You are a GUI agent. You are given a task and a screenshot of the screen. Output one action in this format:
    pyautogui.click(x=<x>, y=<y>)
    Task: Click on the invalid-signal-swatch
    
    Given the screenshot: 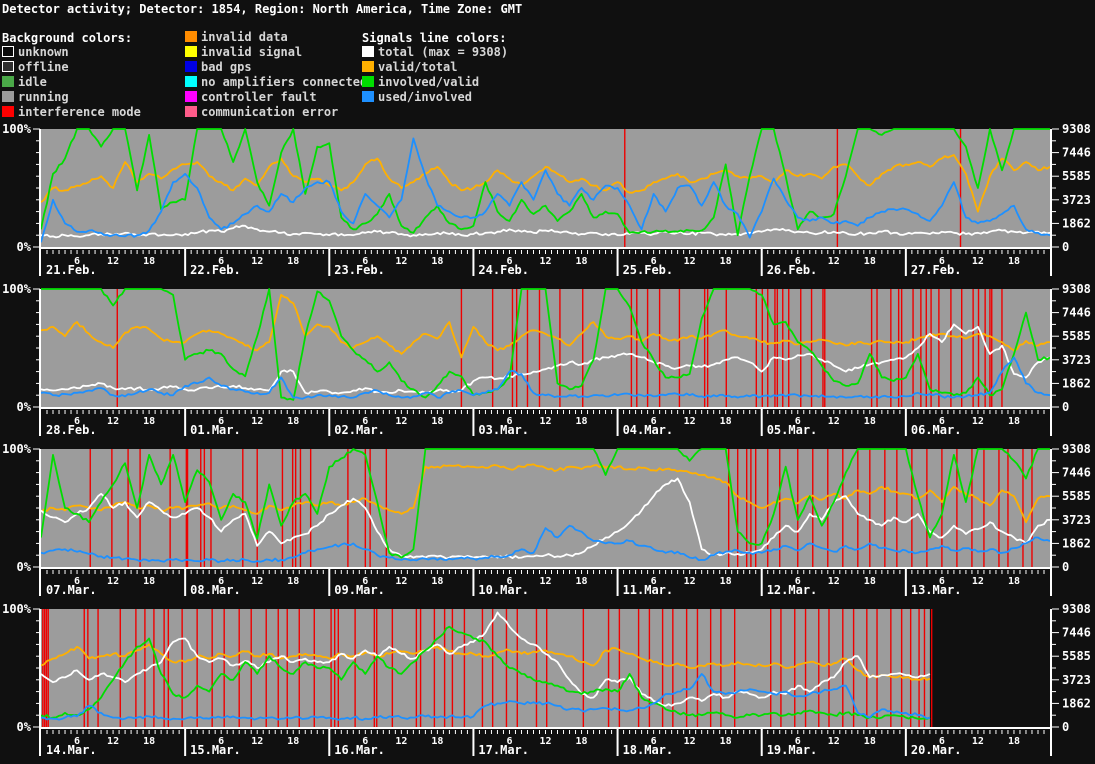 What is the action you would take?
    pyautogui.click(x=191, y=51)
    